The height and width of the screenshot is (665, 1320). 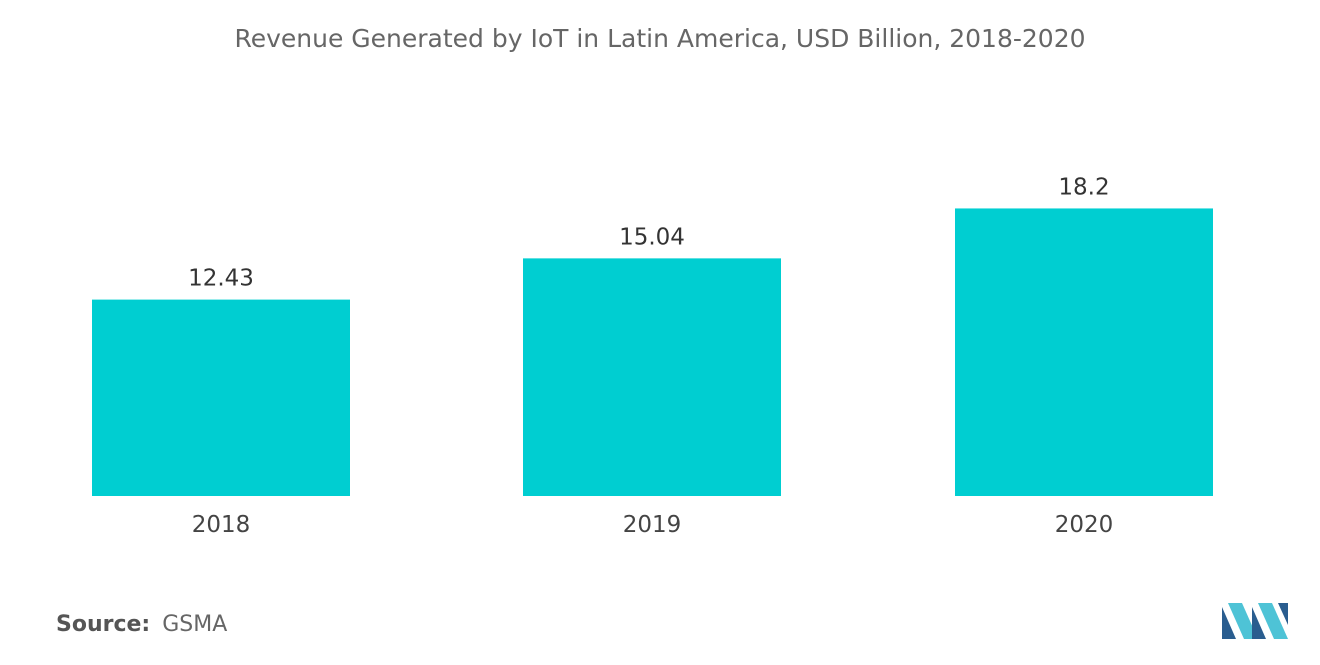 I want to click on x-tick-label-2019: 2019, so click(x=652, y=525).